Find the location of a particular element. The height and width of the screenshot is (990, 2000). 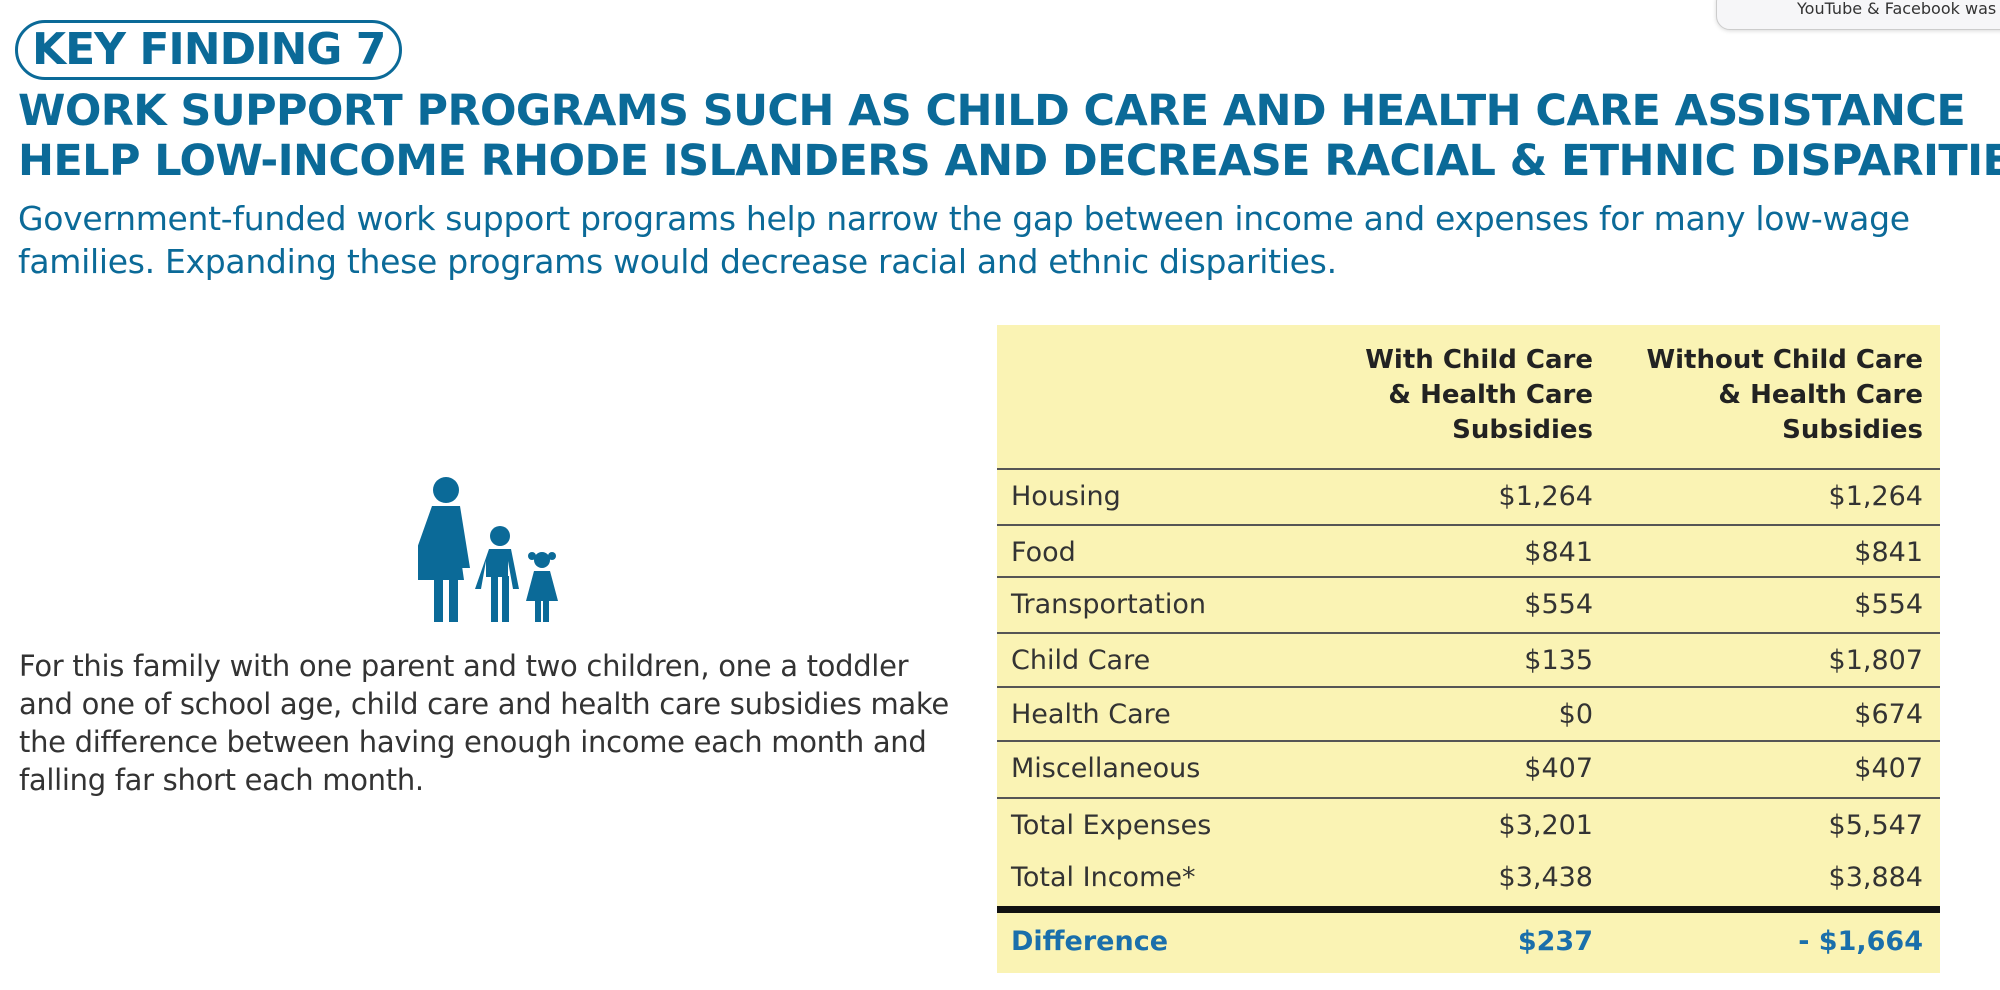

paragraph-line: falling far short each month. is located at coordinates (221, 780).